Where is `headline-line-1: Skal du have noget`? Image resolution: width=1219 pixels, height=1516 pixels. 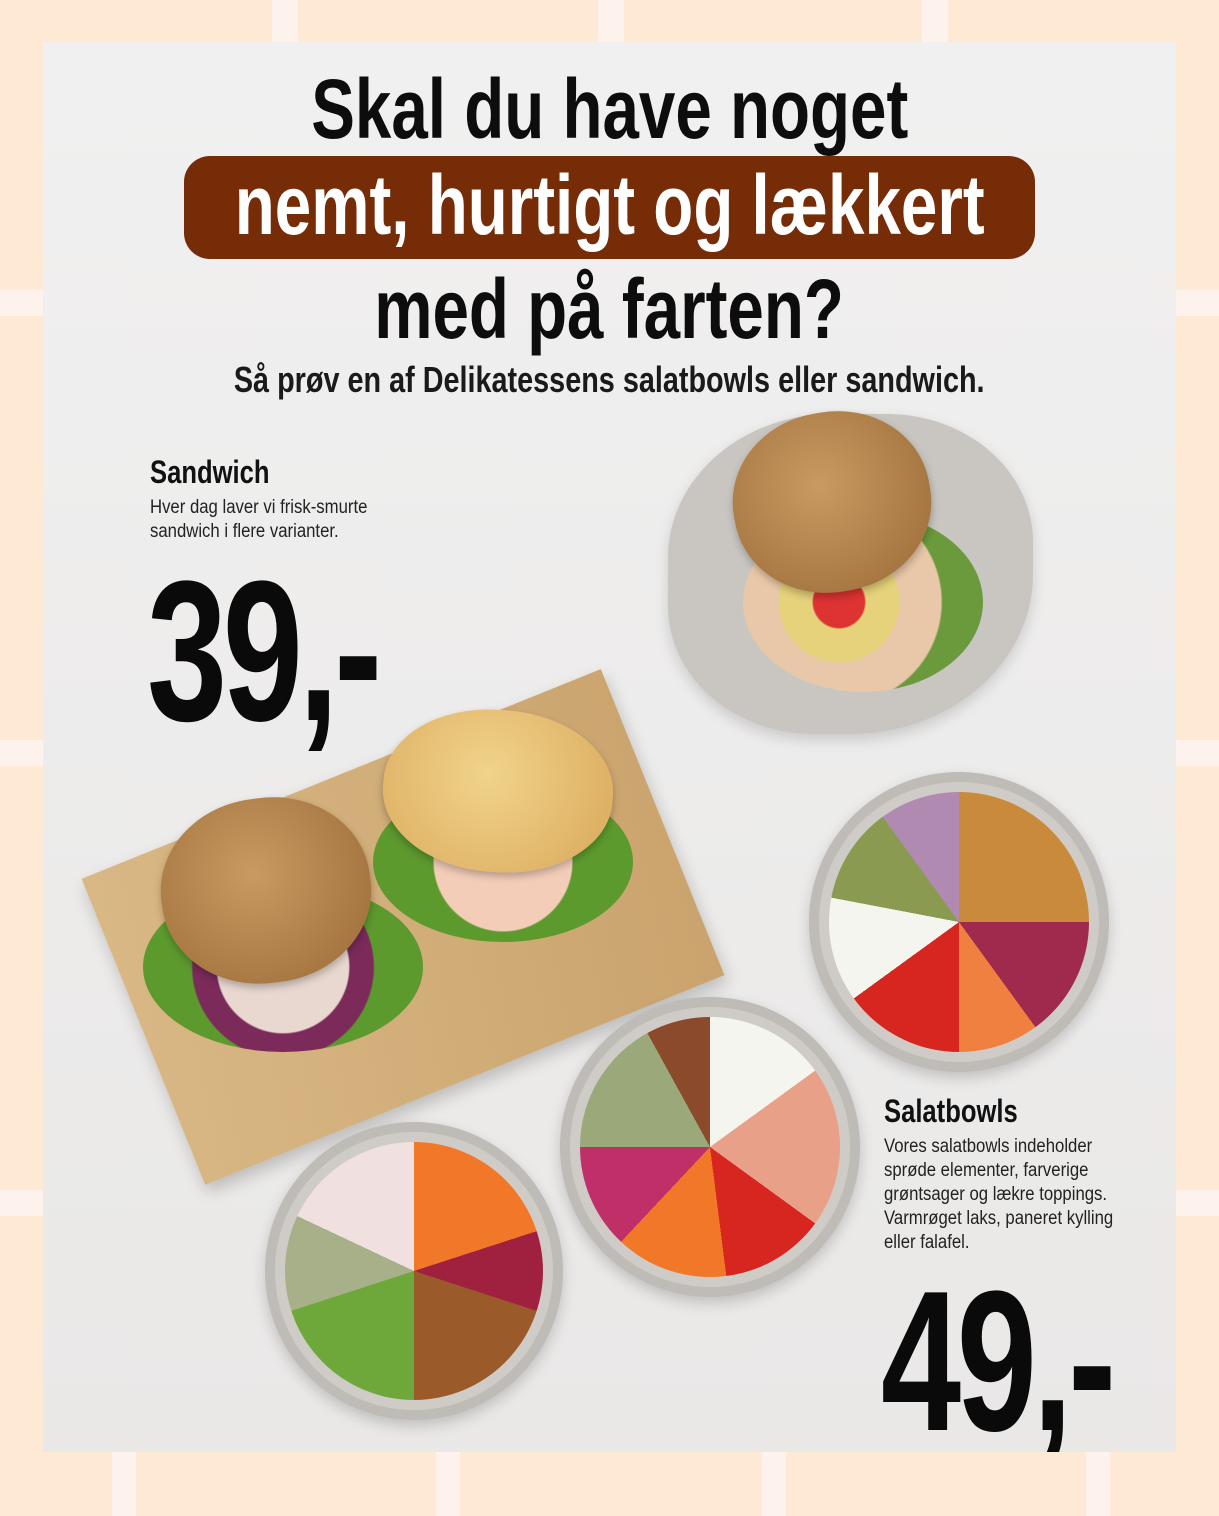
headline-line-1: Skal du have noget is located at coordinates (609, 109).